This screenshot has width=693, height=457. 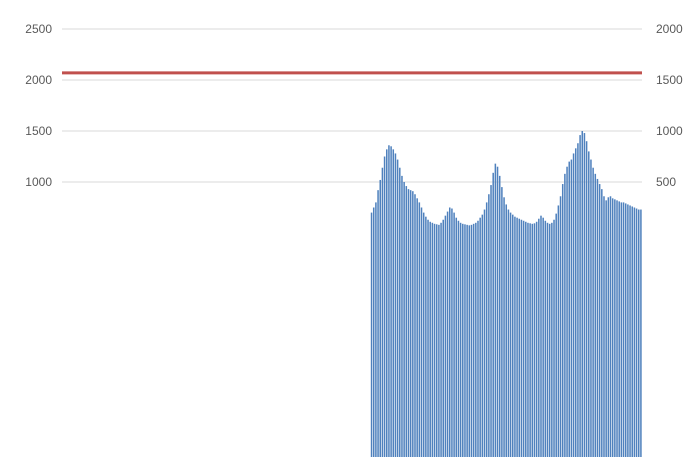 What do you see at coordinates (669, 80) in the screenshot?
I see `right-tick-label: 1500` at bounding box center [669, 80].